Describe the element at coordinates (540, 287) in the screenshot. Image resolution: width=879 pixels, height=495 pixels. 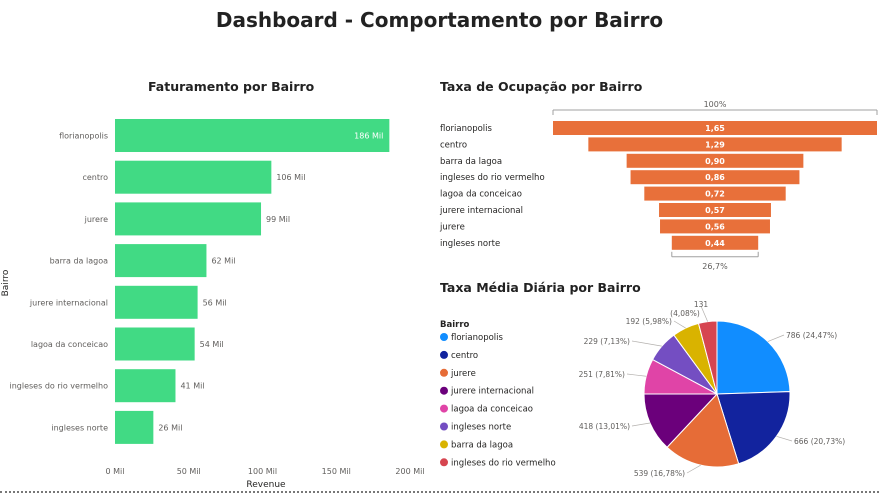
I see `daily-rate-chart-title: Taxa Média Diária por Bairro` at that location.